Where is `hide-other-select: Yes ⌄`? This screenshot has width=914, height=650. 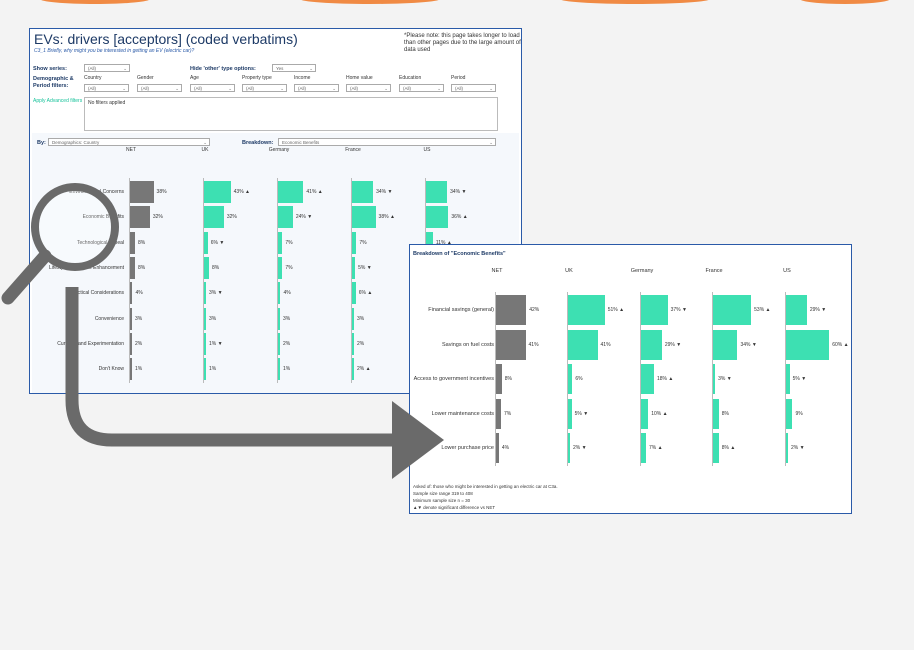 hide-other-select: Yes ⌄ is located at coordinates (294, 68).